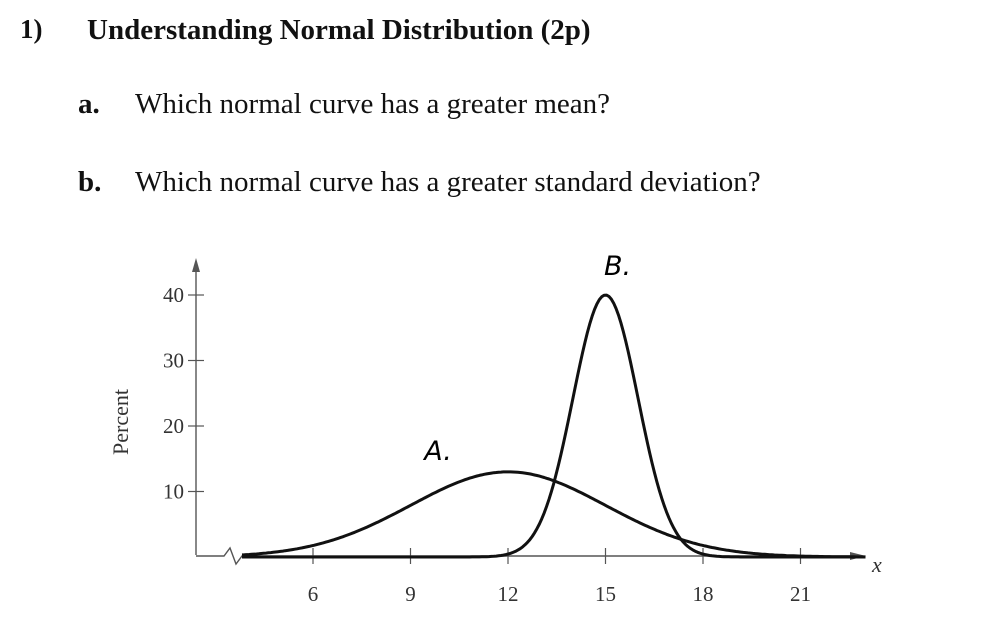 The width and height of the screenshot is (1008, 644). What do you see at coordinates (617, 266) in the screenshot?
I see `curve-label-b: B.` at bounding box center [617, 266].